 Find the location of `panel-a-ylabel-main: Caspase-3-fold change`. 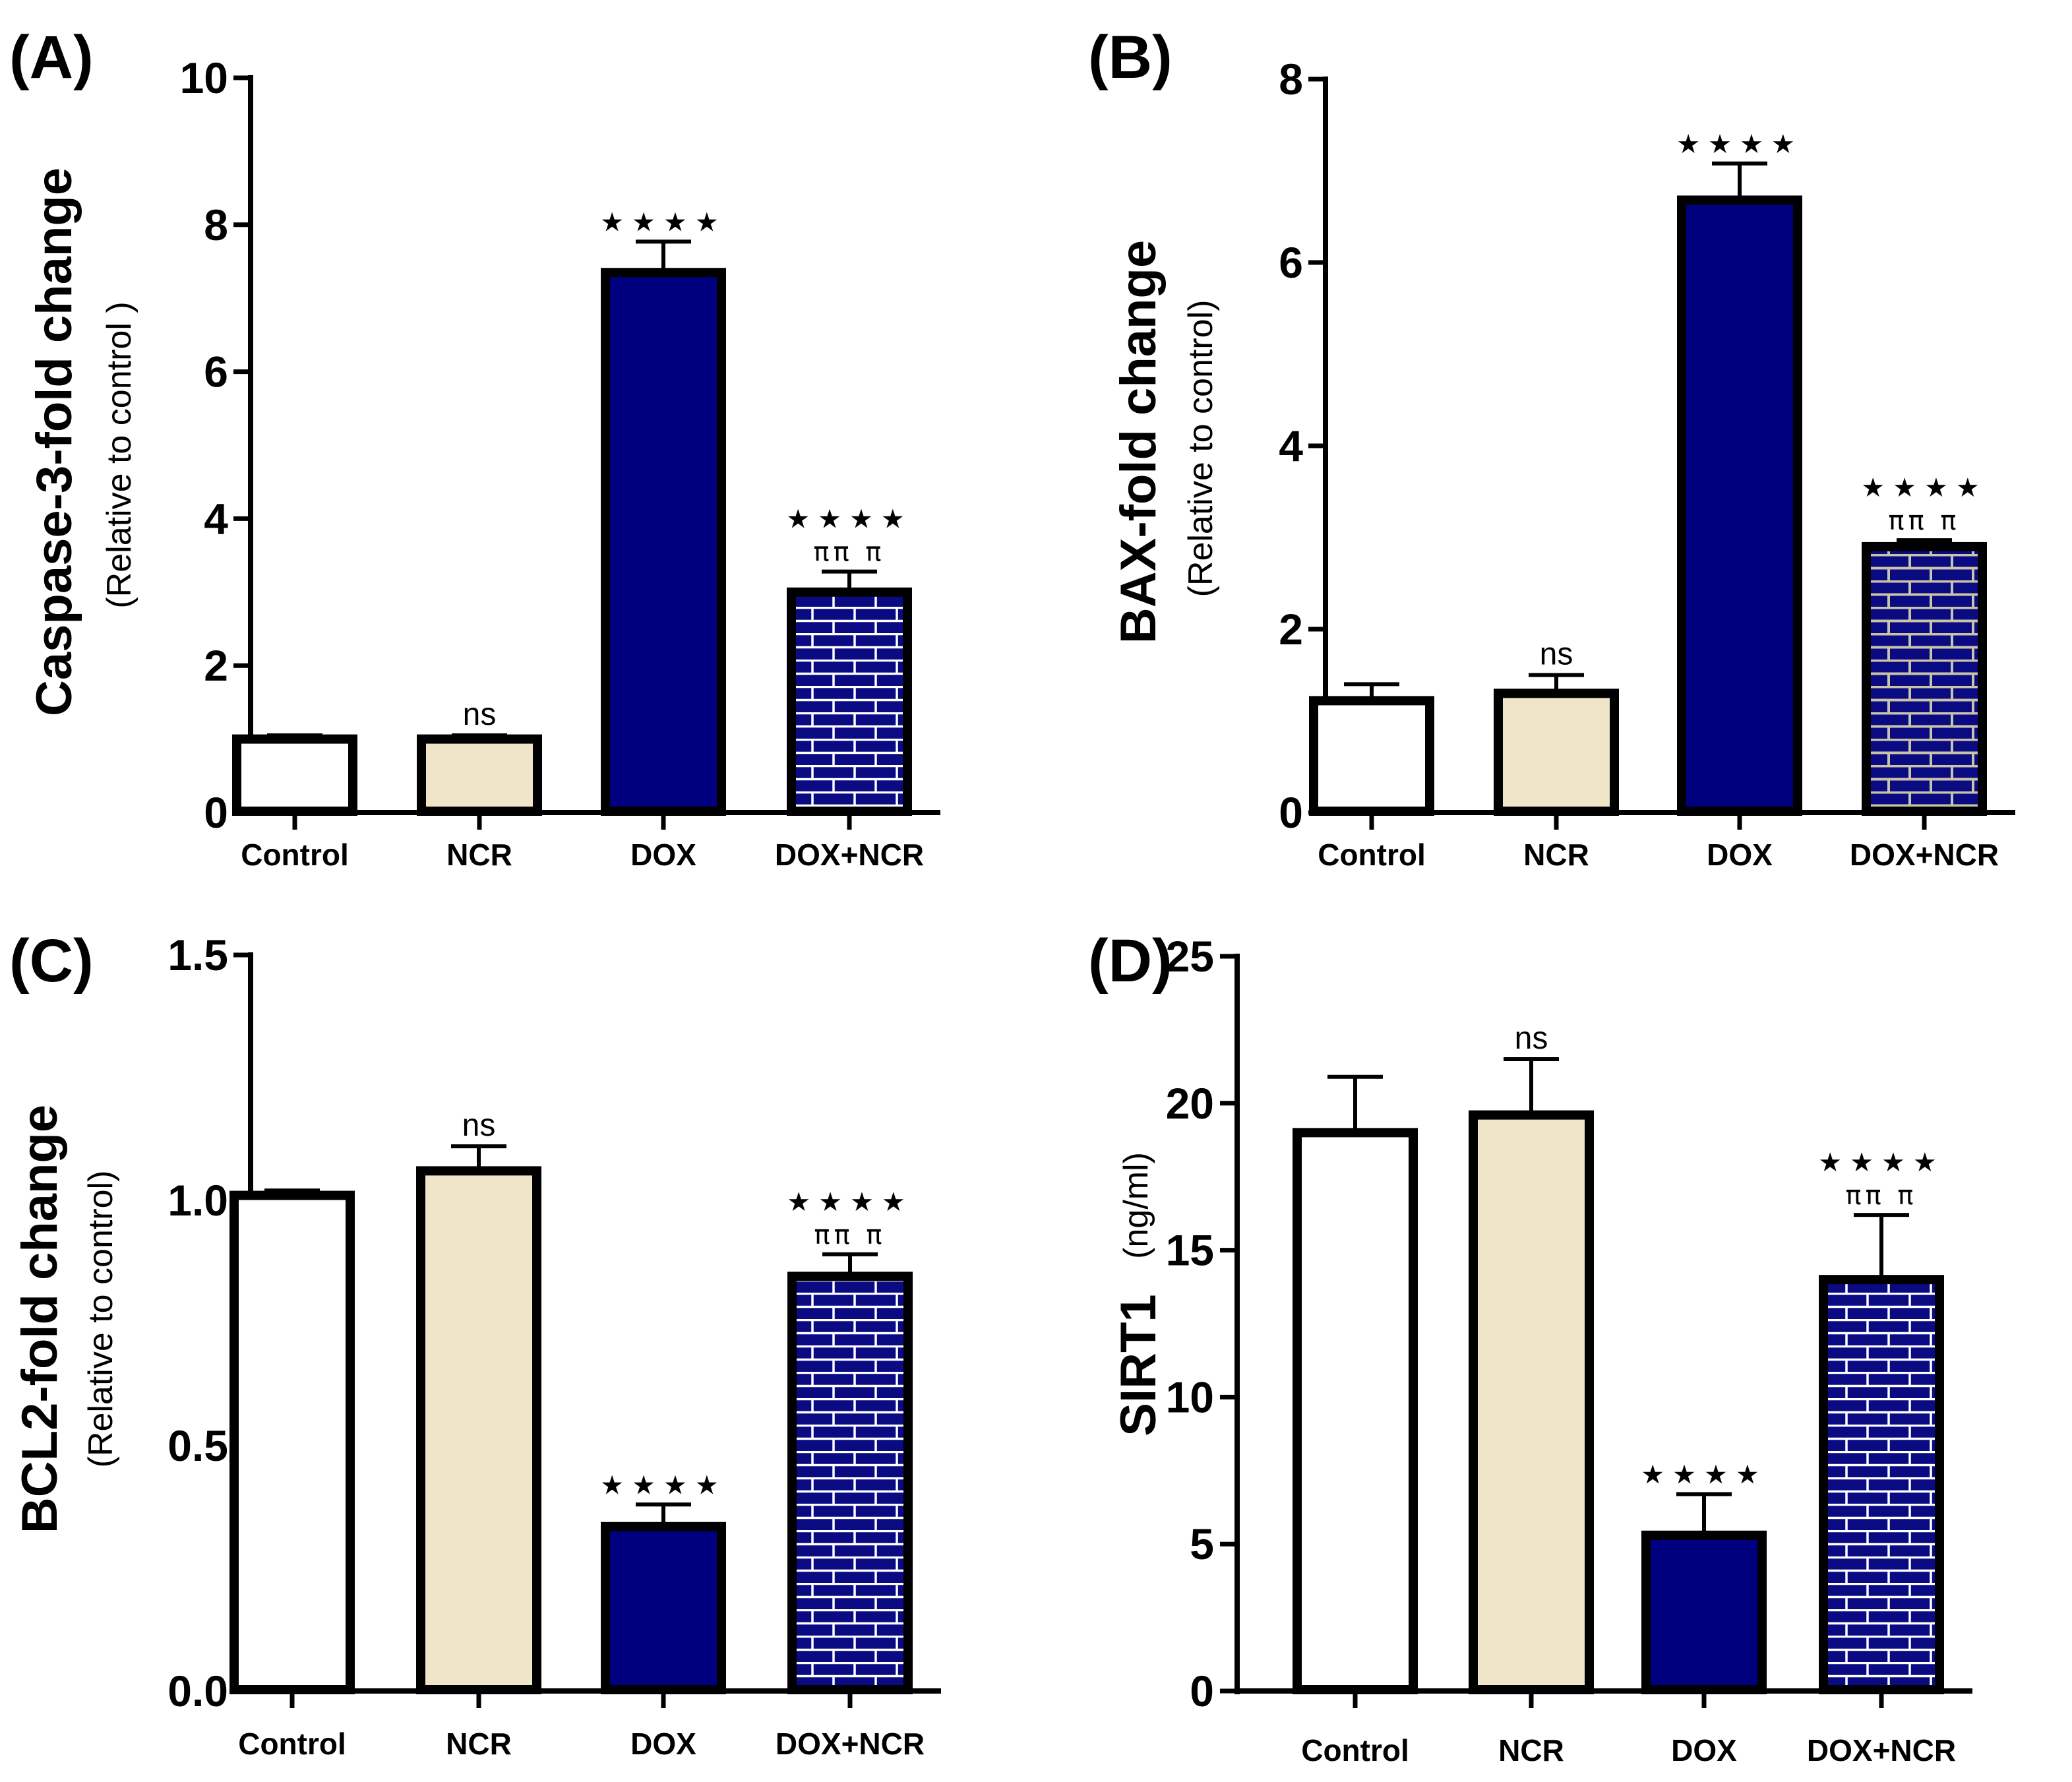

panel-a-ylabel-main: Caspase-3-fold change is located at coordinates (54, 442).